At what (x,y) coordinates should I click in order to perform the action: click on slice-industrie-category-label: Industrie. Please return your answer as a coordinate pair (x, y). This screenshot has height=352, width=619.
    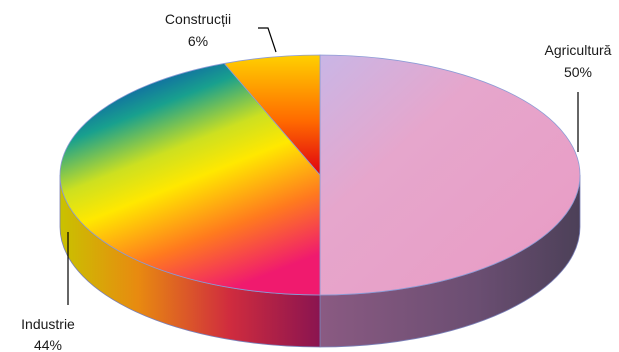
    Looking at the image, I should click on (48, 324).